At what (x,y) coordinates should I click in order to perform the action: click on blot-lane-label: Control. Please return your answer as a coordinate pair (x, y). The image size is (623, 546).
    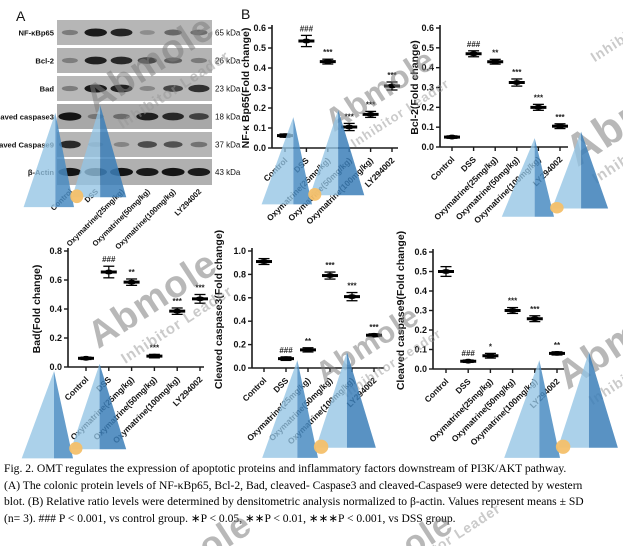
    Looking at the image, I should click on (61, 199).